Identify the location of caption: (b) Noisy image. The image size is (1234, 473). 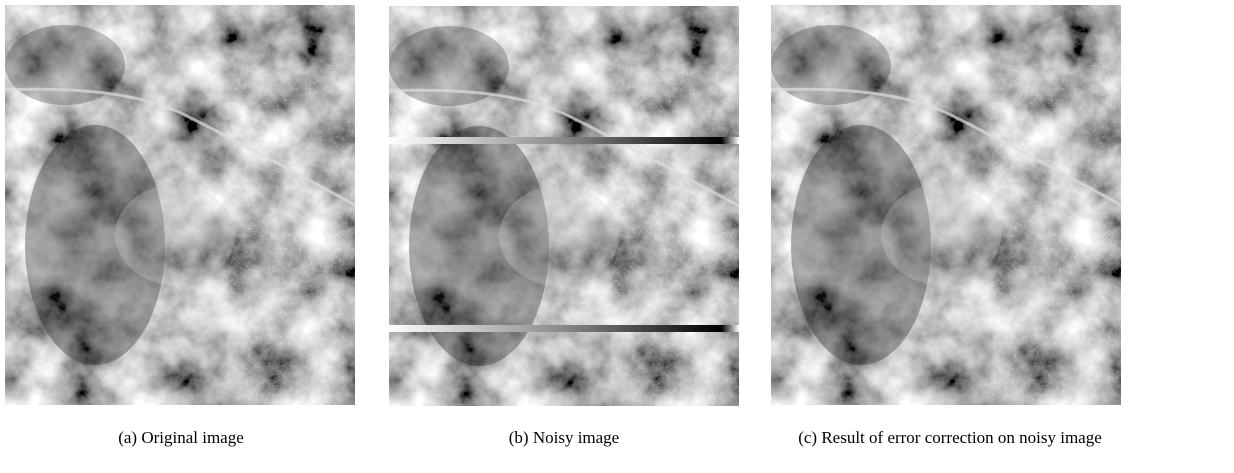
(564, 437).